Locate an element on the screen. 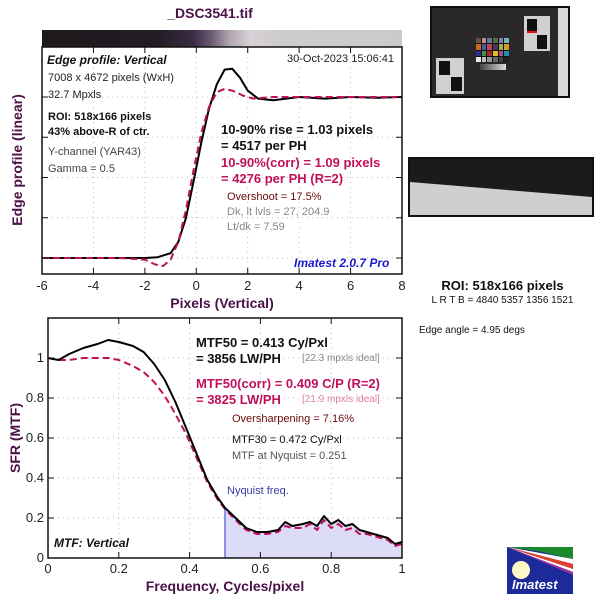  mtf-y-tick-label: 0 is located at coordinates (40, 557).